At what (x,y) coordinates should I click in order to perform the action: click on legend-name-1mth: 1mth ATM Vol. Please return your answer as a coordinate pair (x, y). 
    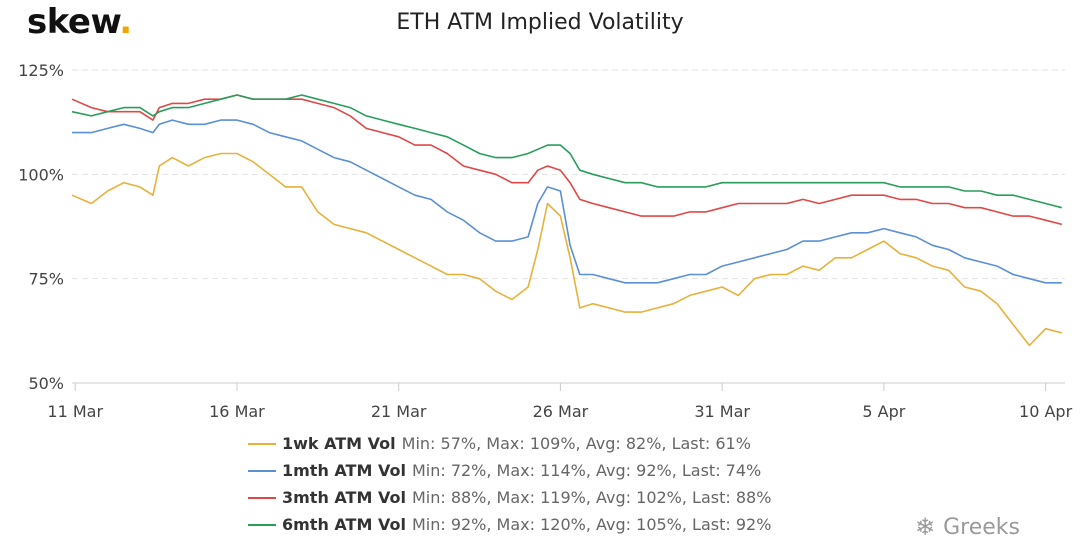
    Looking at the image, I should click on (344, 470).